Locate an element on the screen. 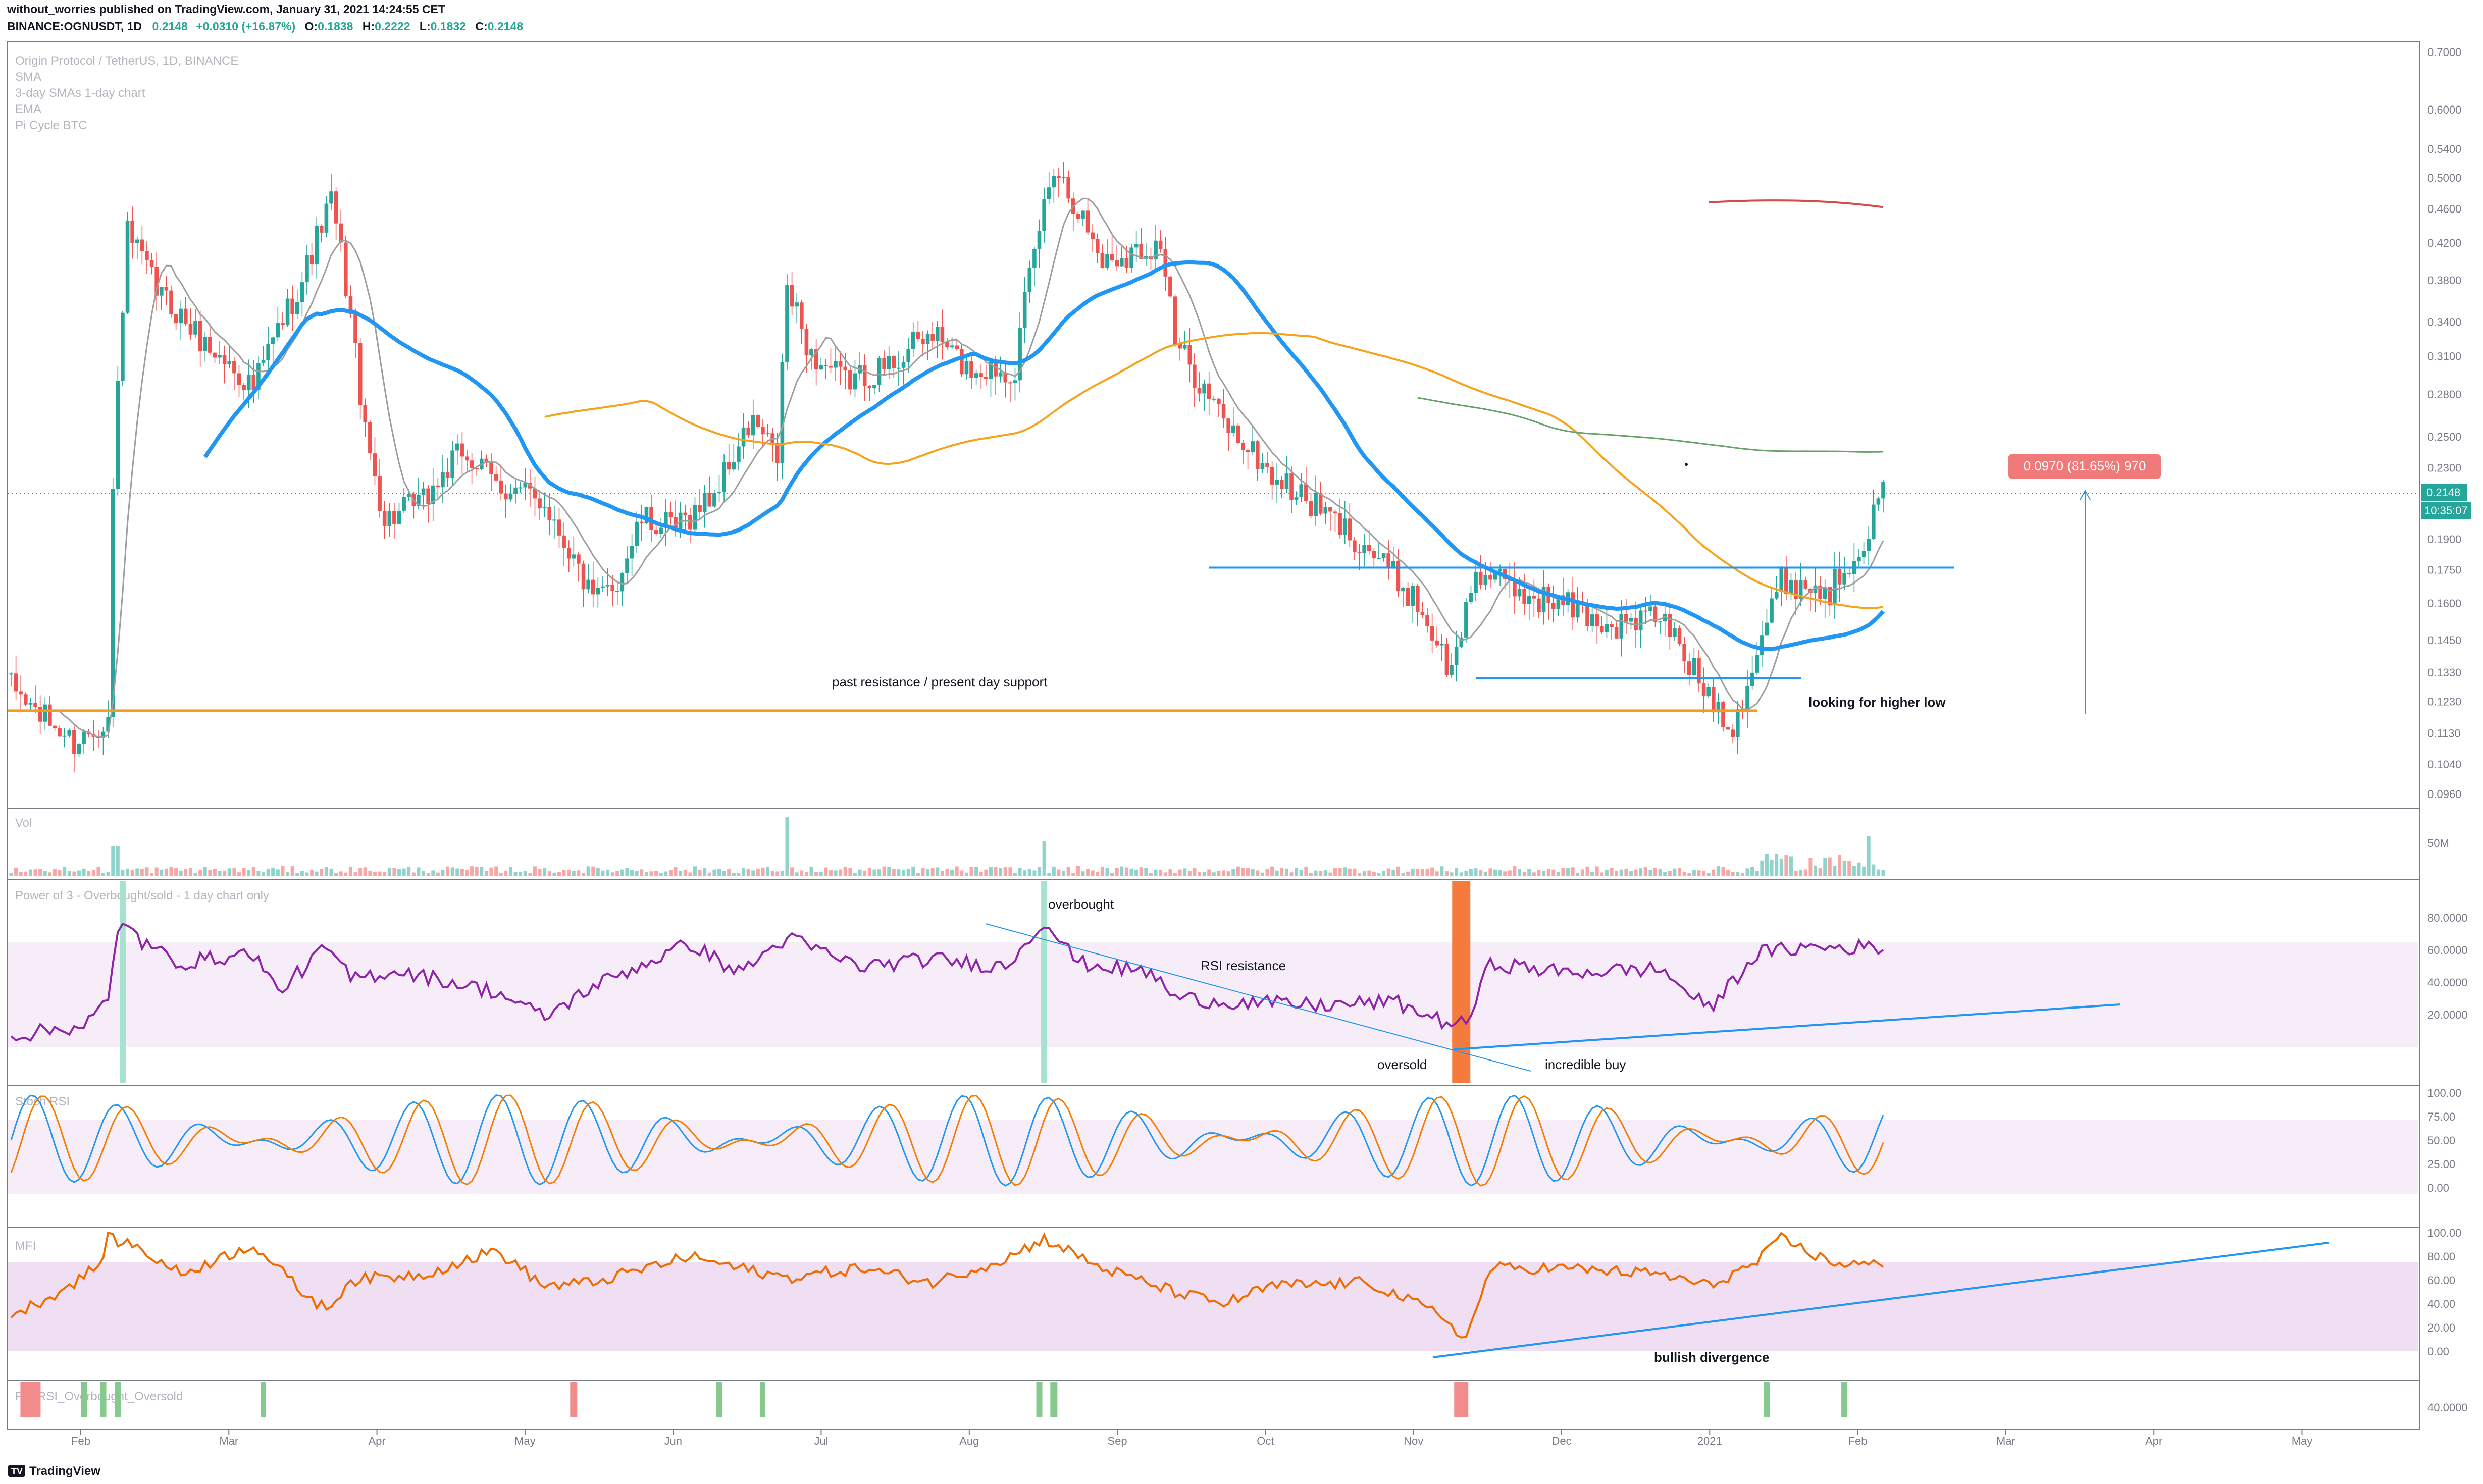  pane2-tick-2: 50.00 is located at coordinates (2441, 1140).